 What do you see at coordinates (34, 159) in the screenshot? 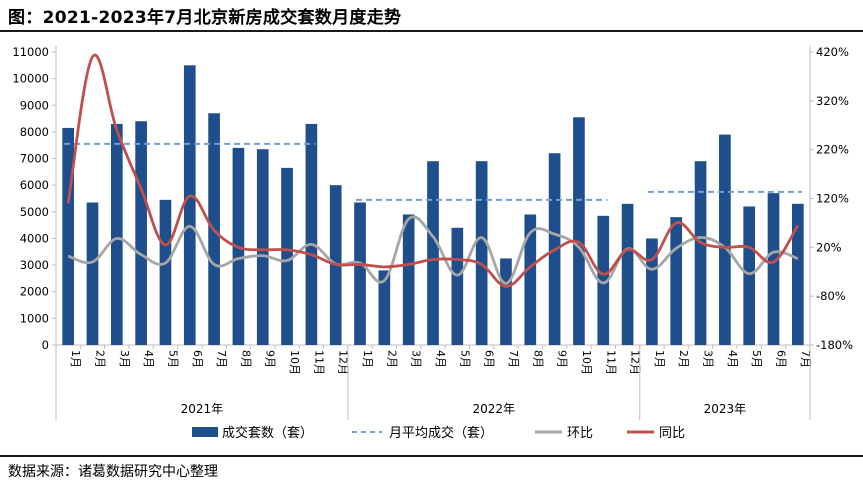
I see `left-tick-label: 7000` at bounding box center [34, 159].